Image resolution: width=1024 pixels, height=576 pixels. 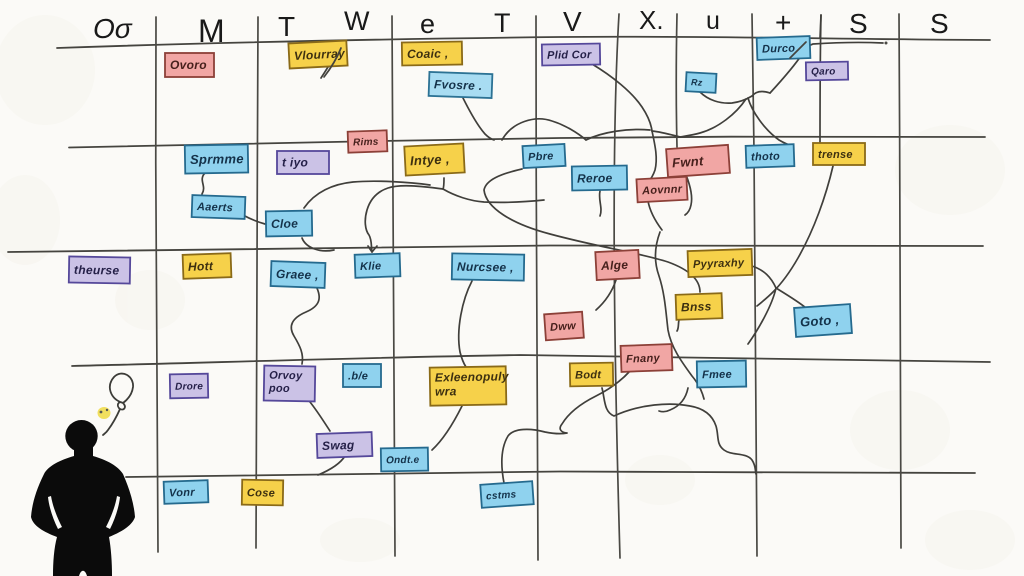 I want to click on svg-text: Graee ,, so click(x=297, y=274).